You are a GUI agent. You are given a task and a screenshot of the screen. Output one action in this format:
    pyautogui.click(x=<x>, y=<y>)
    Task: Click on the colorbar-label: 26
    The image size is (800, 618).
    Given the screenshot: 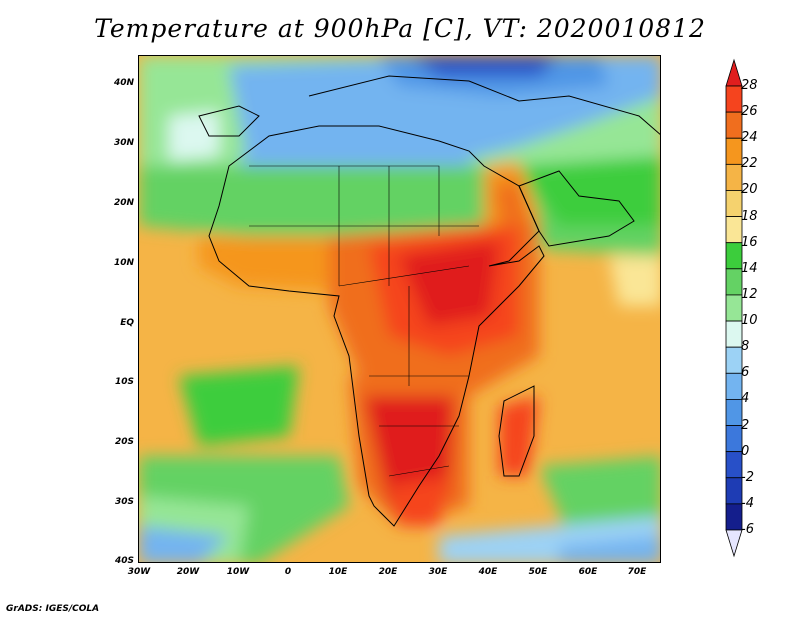 What is the action you would take?
    pyautogui.click(x=749, y=112)
    